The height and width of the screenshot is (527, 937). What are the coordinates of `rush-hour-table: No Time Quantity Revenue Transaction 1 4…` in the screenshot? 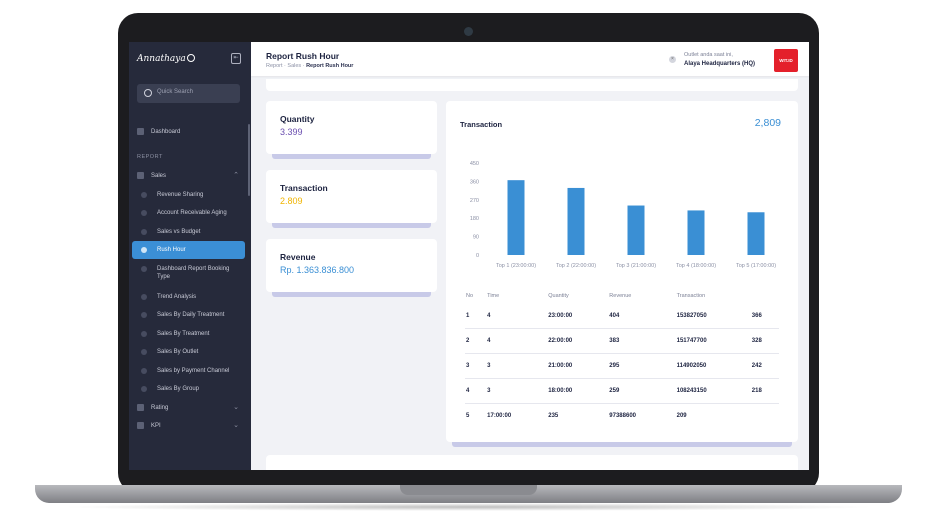 It's located at (622, 358).